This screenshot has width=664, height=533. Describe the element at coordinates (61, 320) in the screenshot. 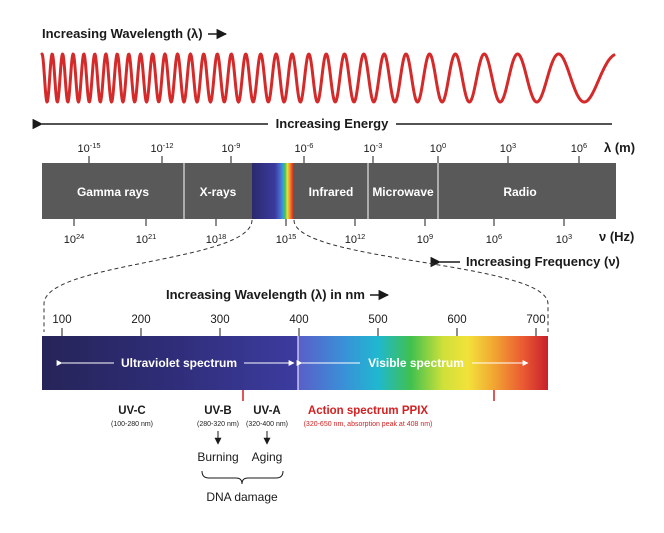

I see `nm-tick-label: 100` at that location.